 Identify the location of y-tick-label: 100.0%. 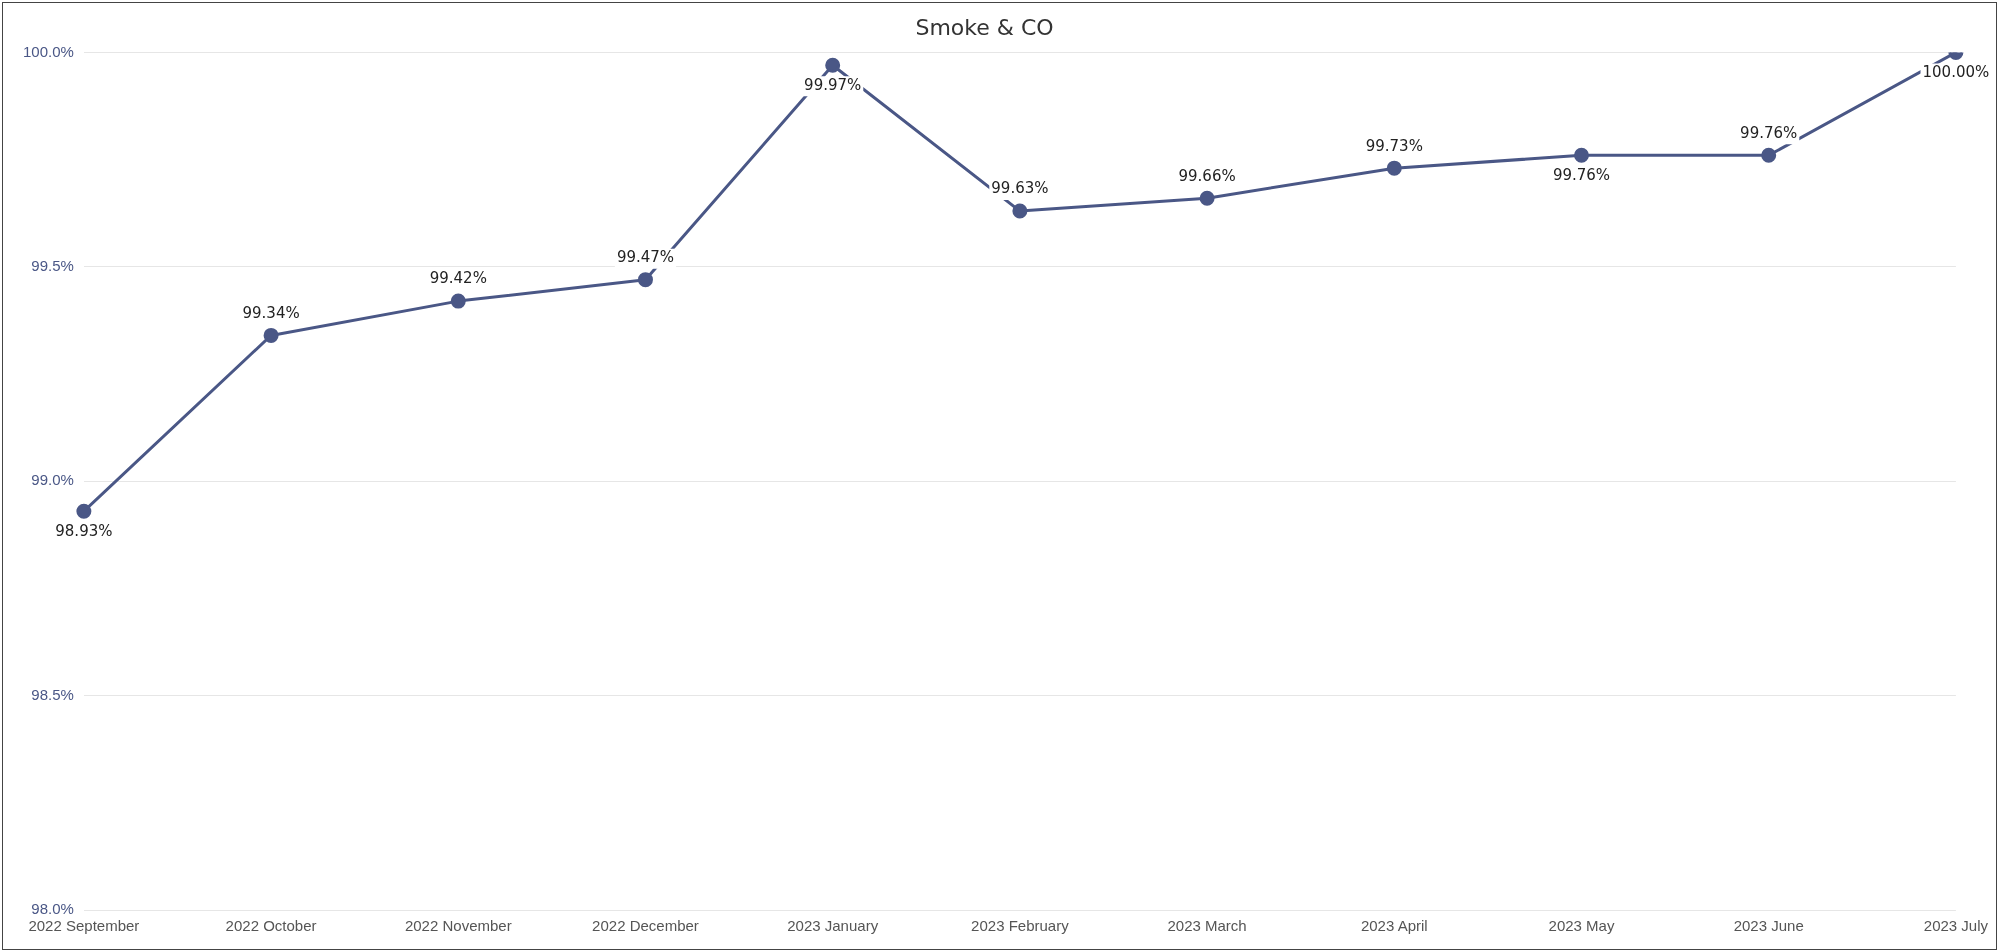
(48, 51).